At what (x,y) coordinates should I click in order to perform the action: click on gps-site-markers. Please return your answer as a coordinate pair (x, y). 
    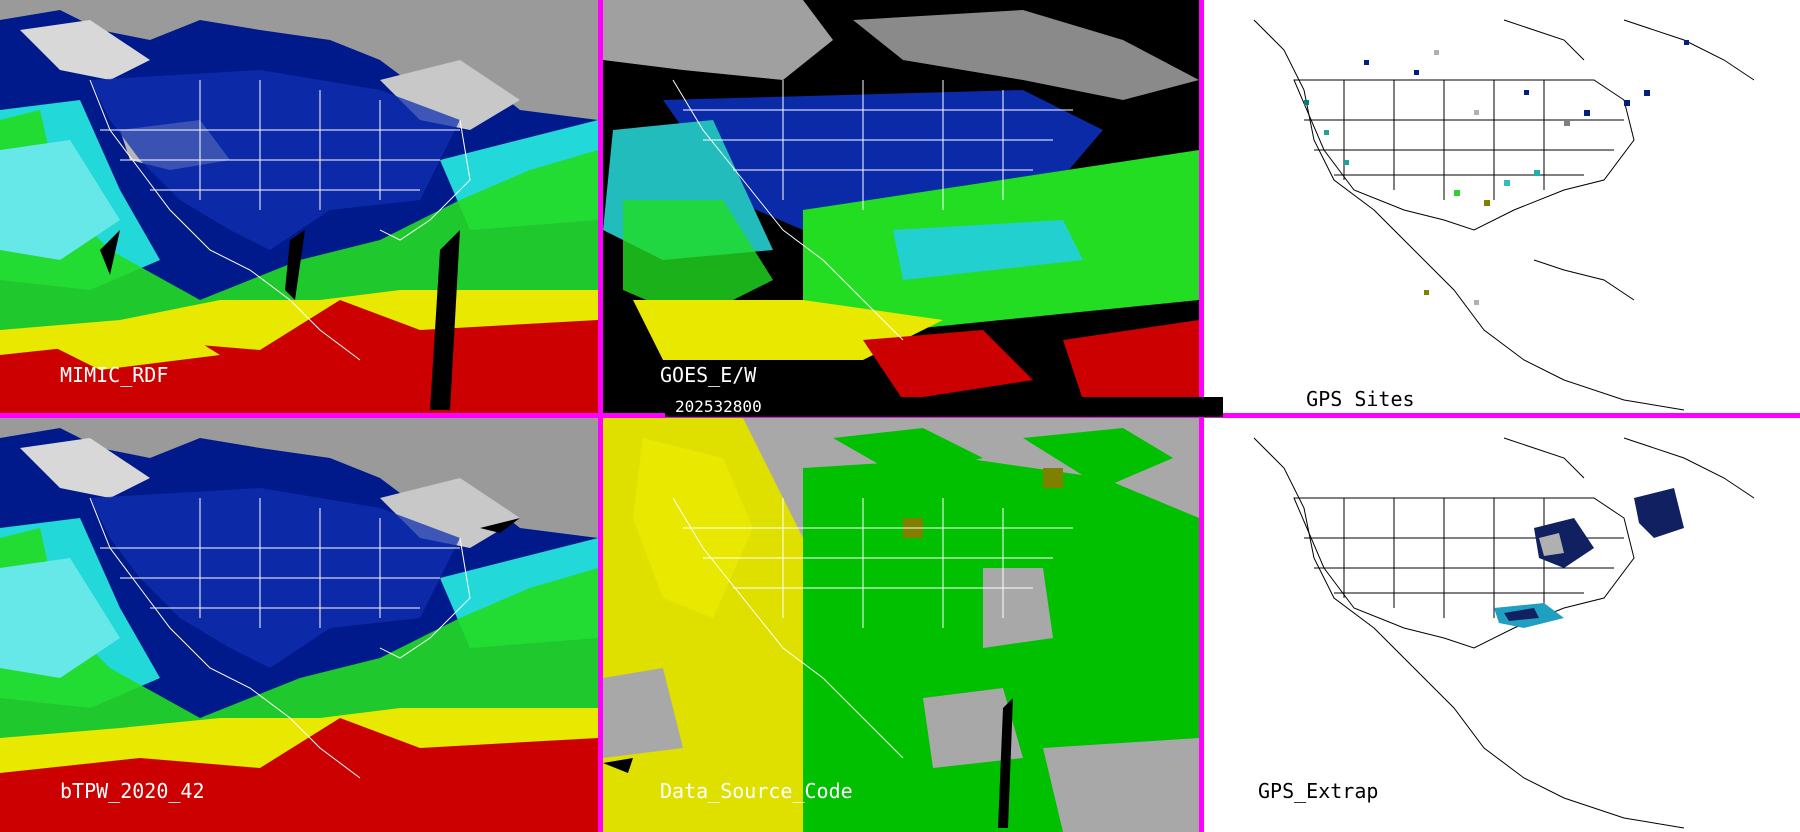
    Looking at the image, I should click on (1496, 172).